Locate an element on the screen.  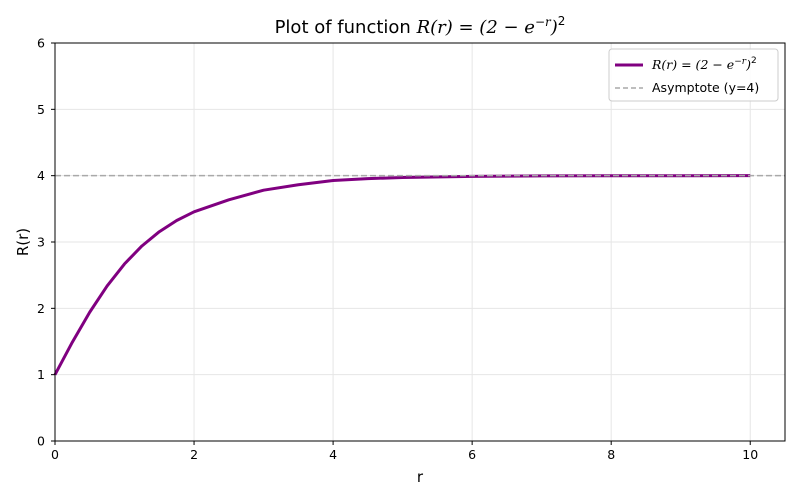
x-tick-label: 2 is located at coordinates (194, 454).